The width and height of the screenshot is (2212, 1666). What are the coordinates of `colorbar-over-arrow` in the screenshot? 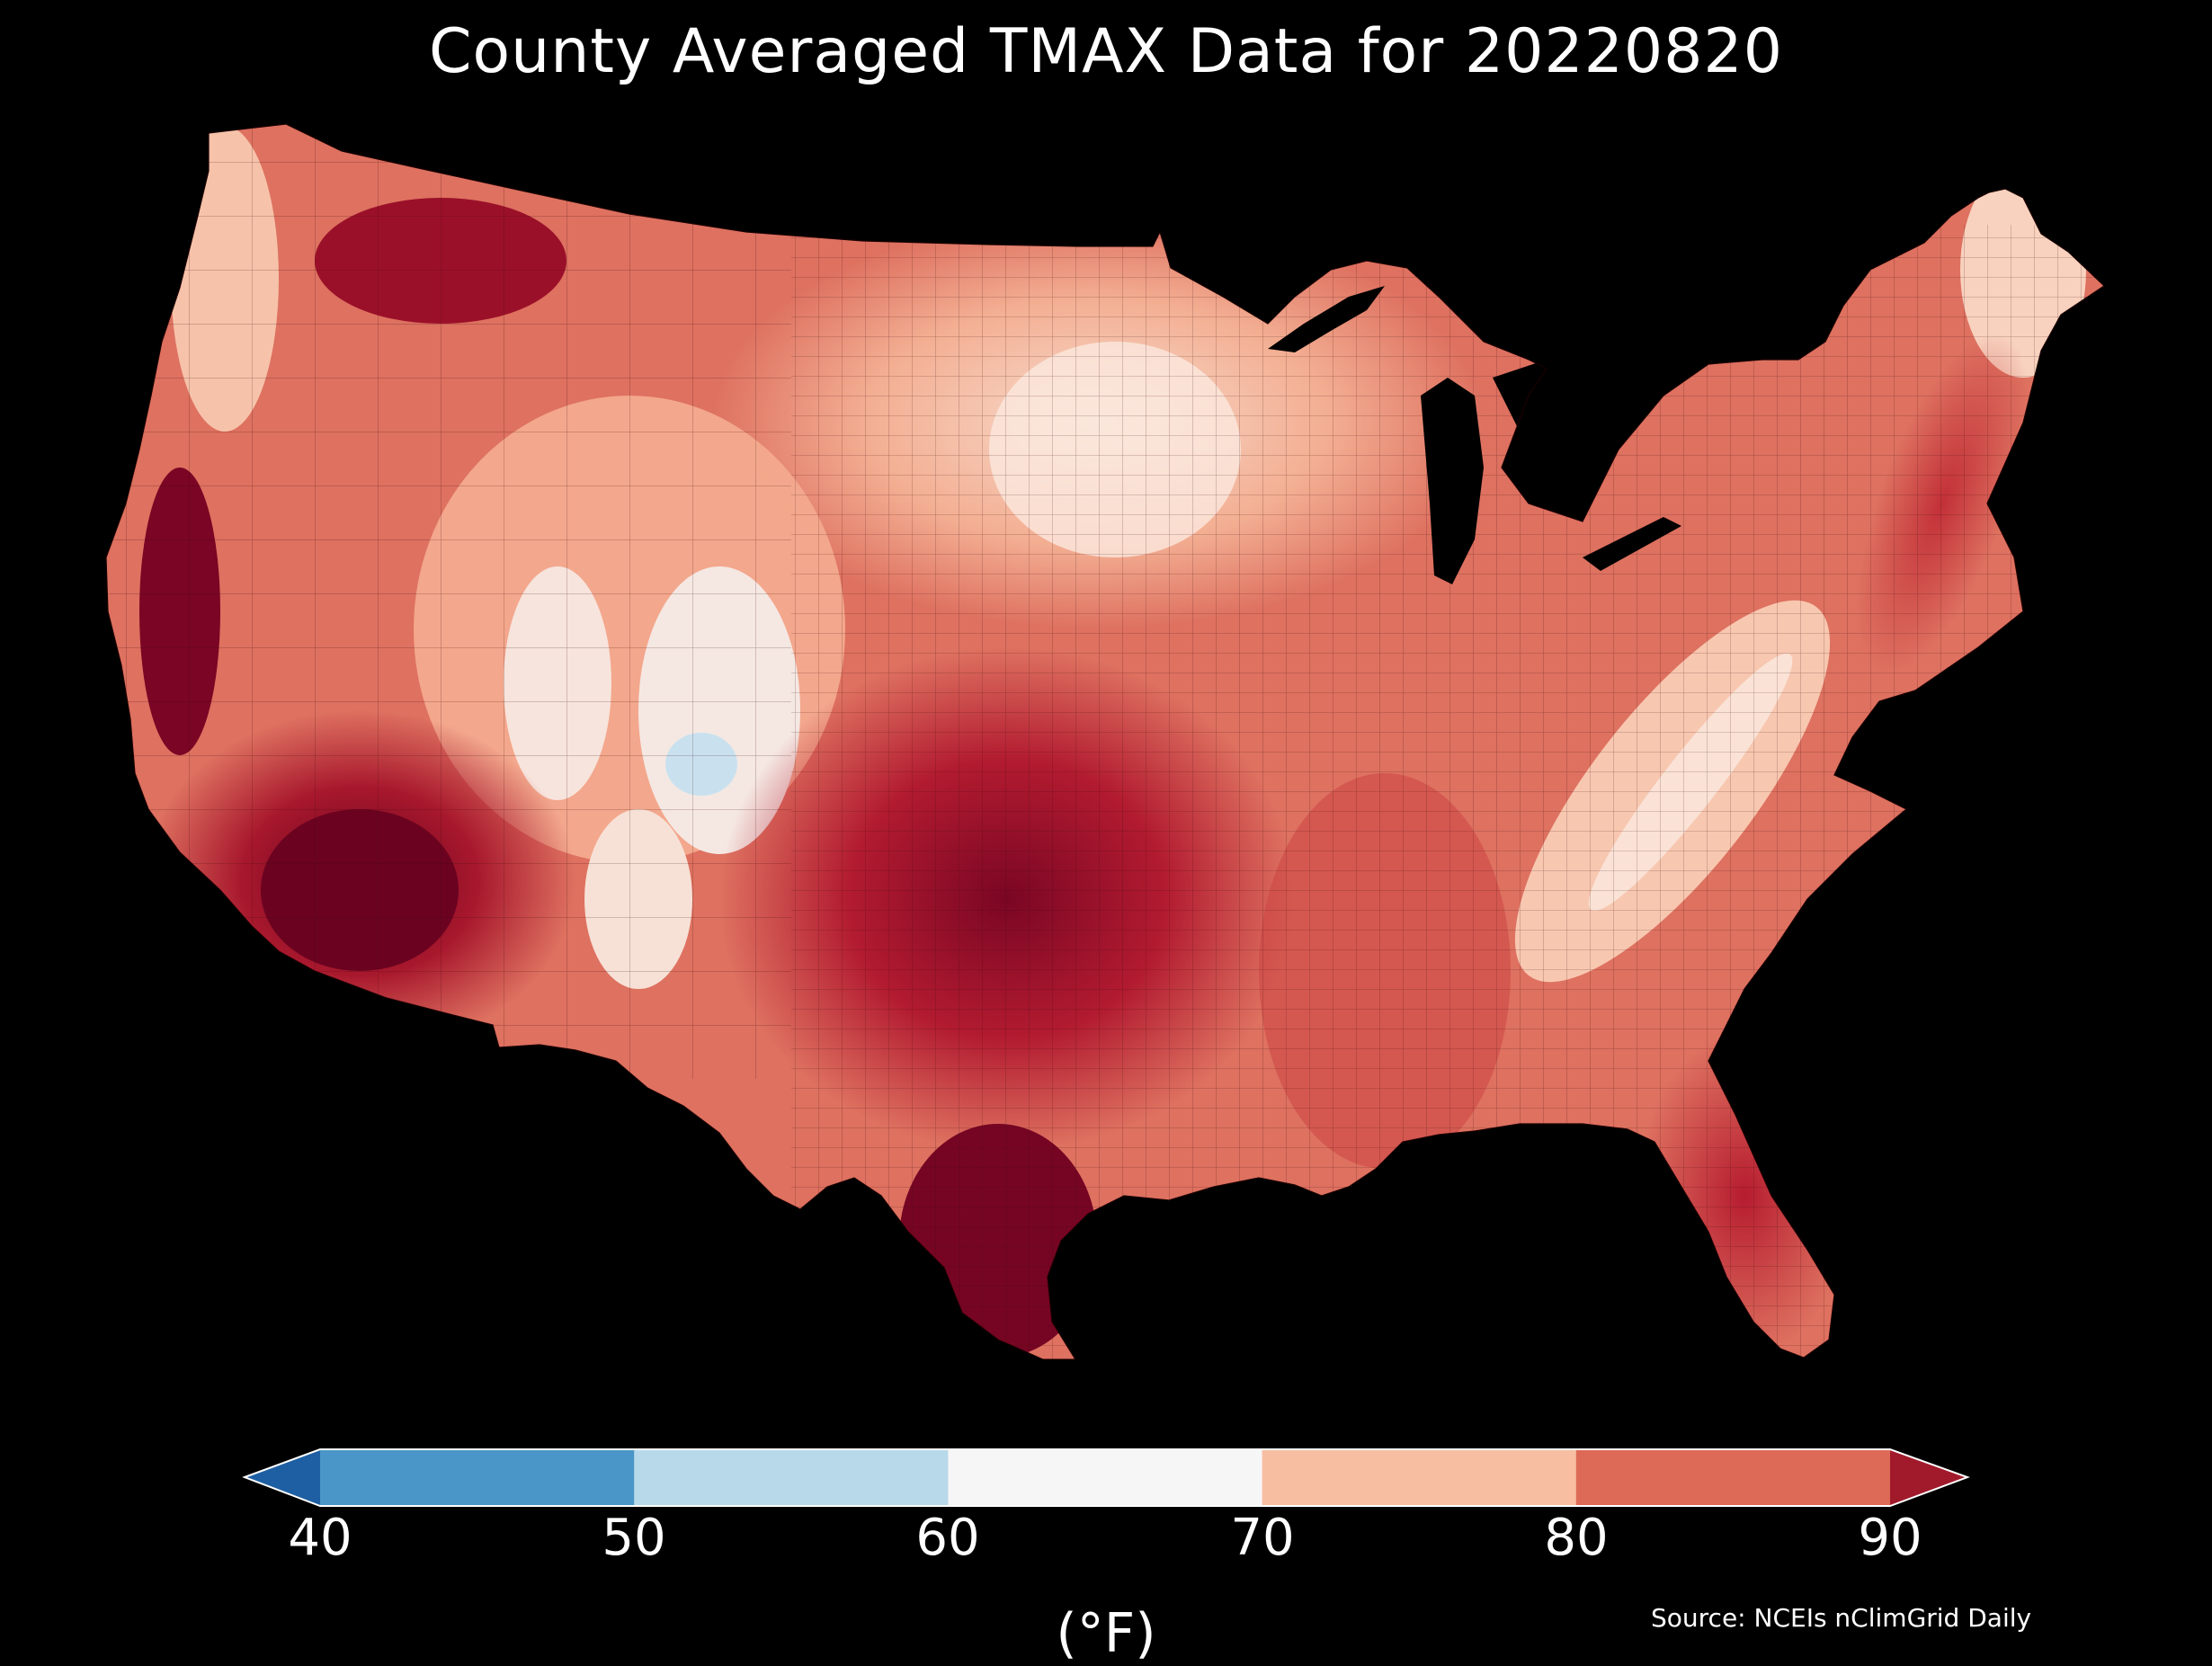 It's located at (1928, 1478).